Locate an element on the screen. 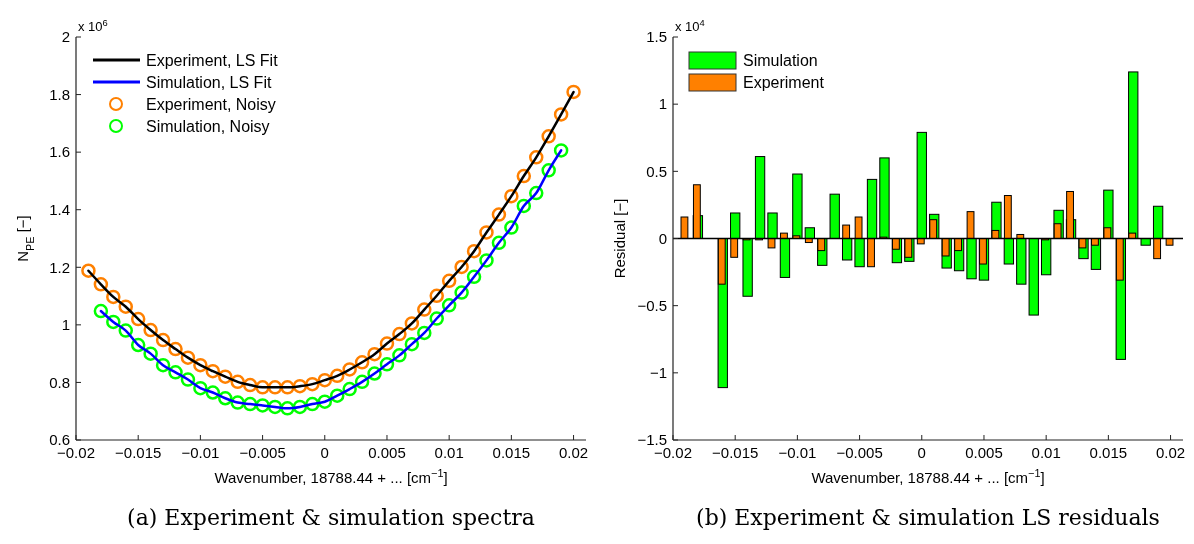 This screenshot has width=1194, height=544. legend-label: Experiment, LS Fit is located at coordinates (212, 60).